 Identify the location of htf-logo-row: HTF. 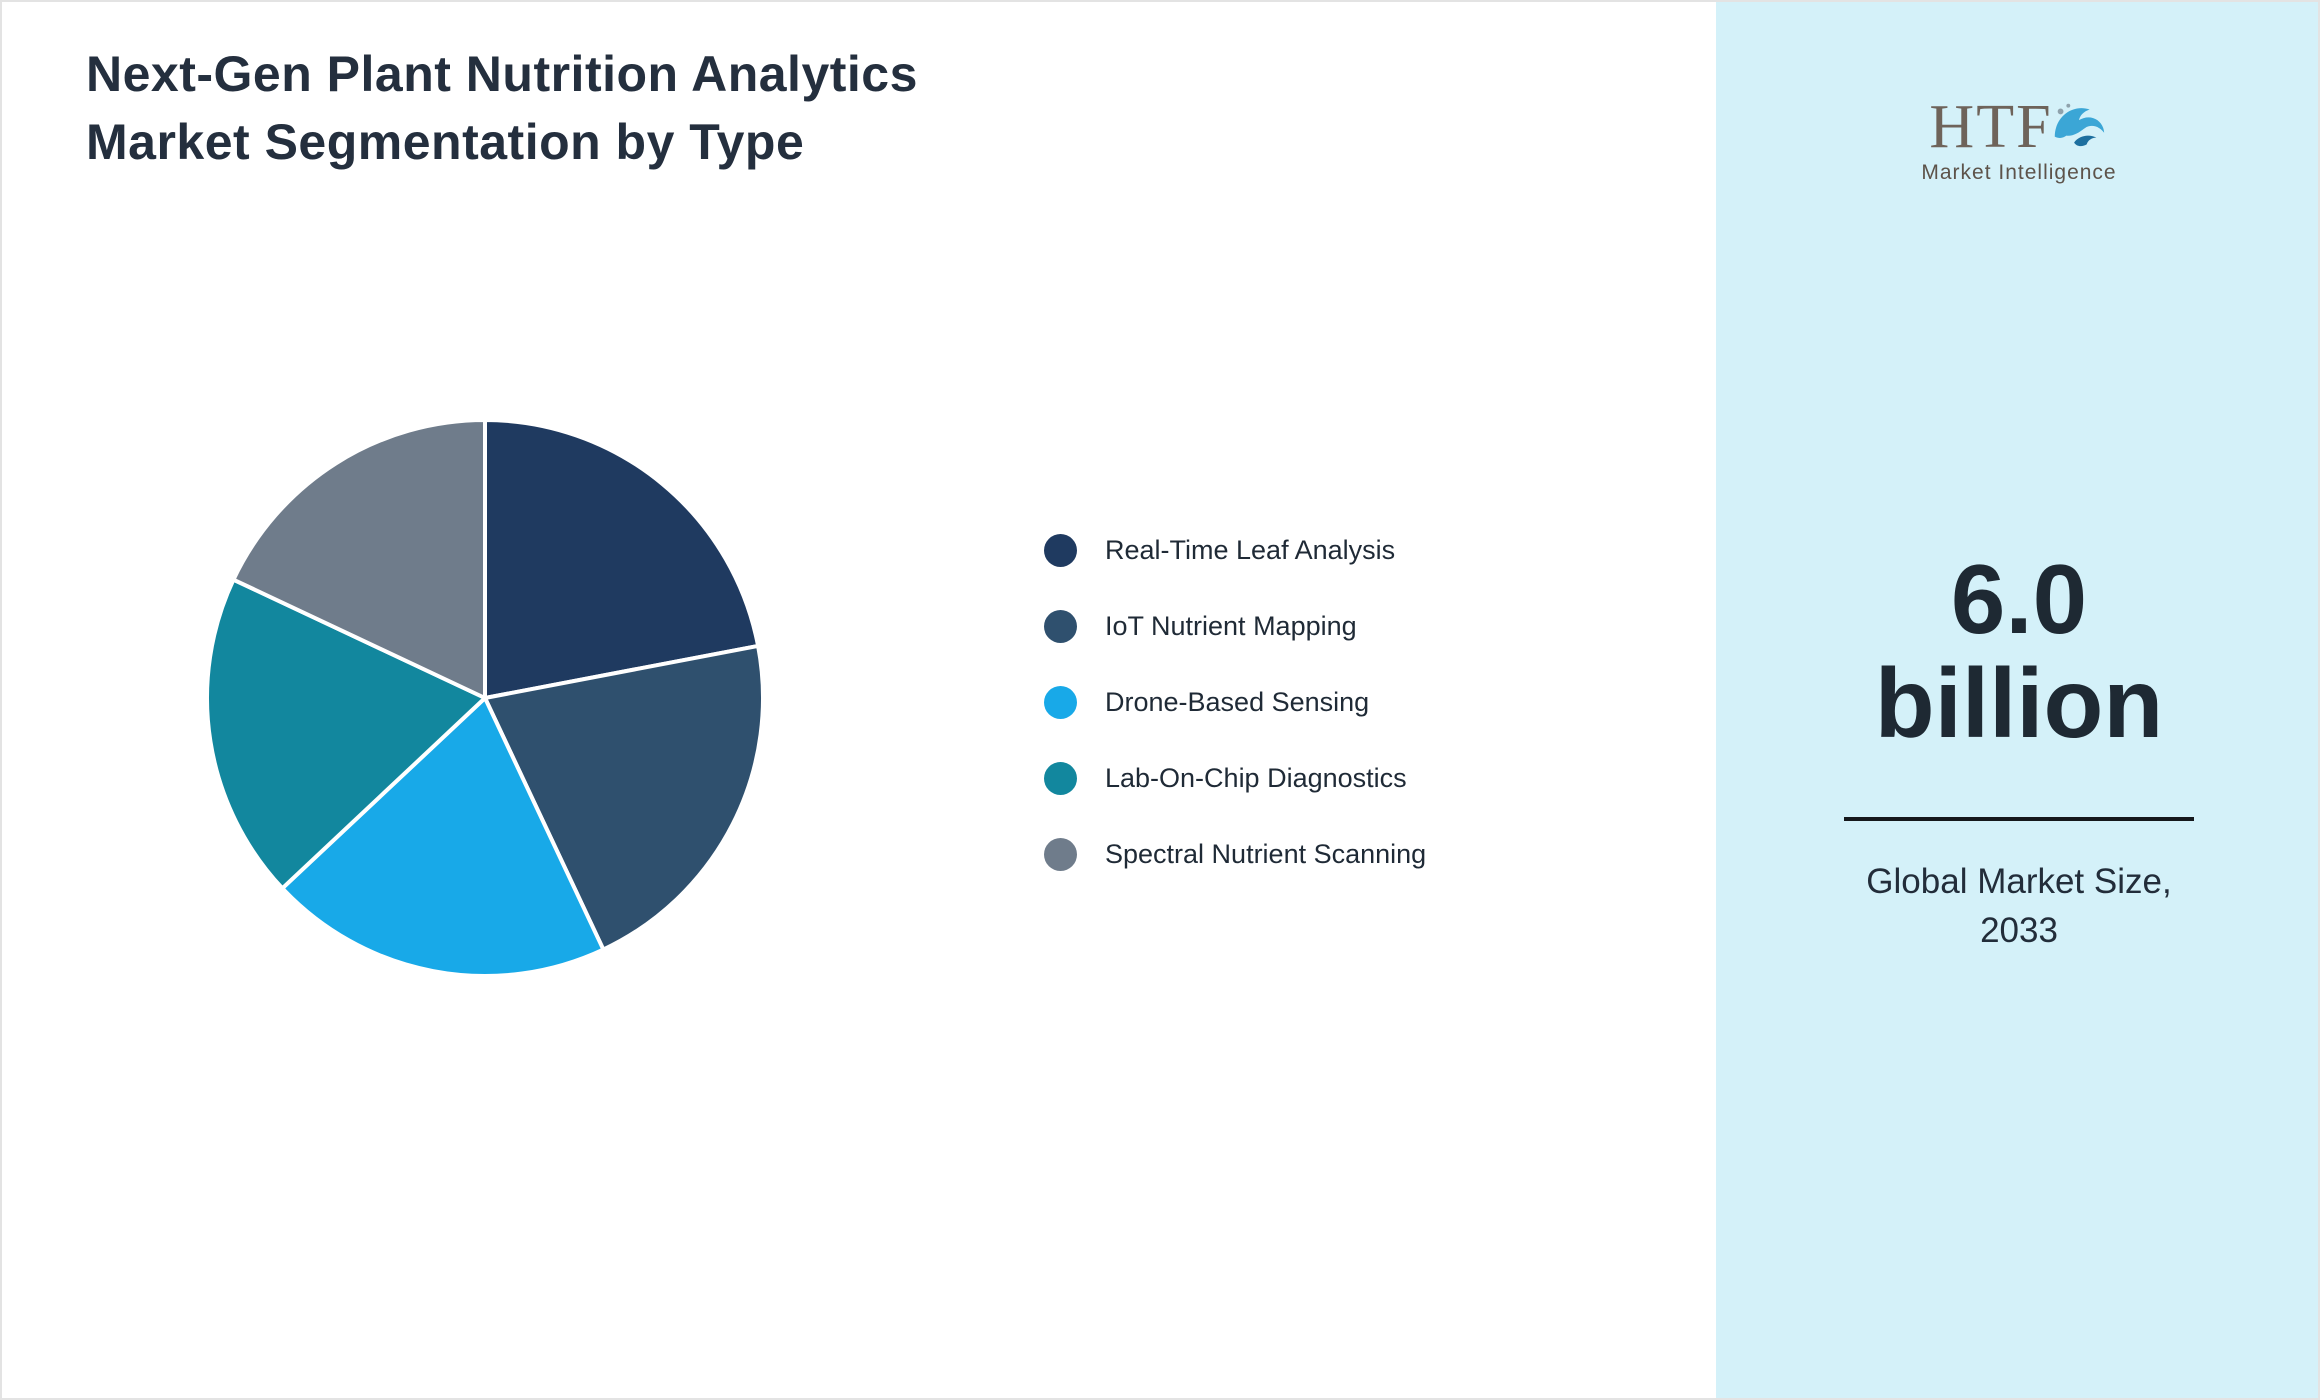
(2017, 127).